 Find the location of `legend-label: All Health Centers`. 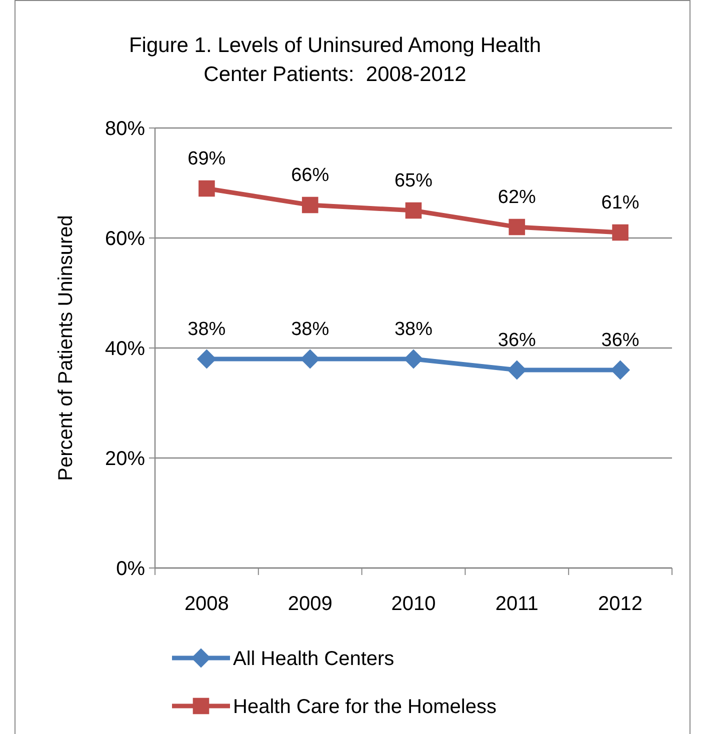

legend-label: All Health Centers is located at coordinates (313, 659).